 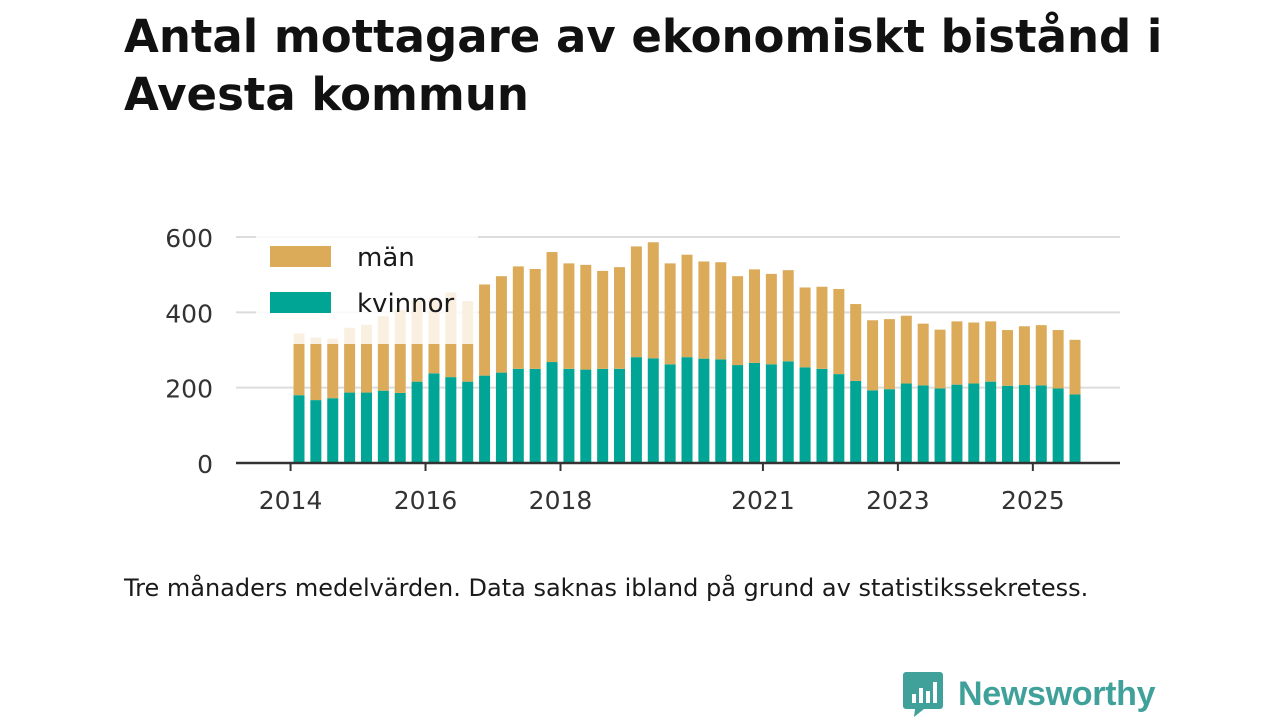 What do you see at coordinates (406, 304) in the screenshot?
I see `legend-label: kvinnor` at bounding box center [406, 304].